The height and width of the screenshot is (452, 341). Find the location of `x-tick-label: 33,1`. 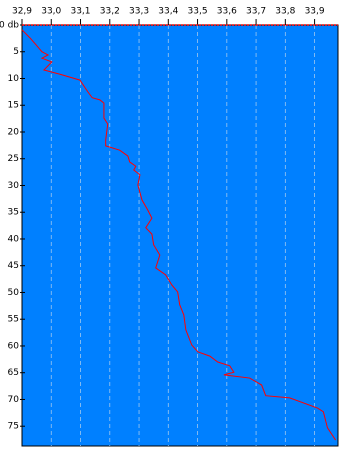

x-tick-label: 33,1 is located at coordinates (80, 12).